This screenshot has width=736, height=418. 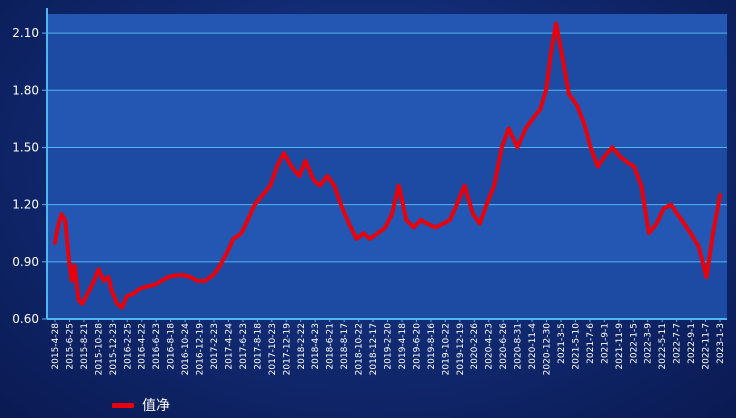 What do you see at coordinates (692, 343) in the screenshot?
I see `x-tick-label: 2022-9-1` at bounding box center [692, 343].